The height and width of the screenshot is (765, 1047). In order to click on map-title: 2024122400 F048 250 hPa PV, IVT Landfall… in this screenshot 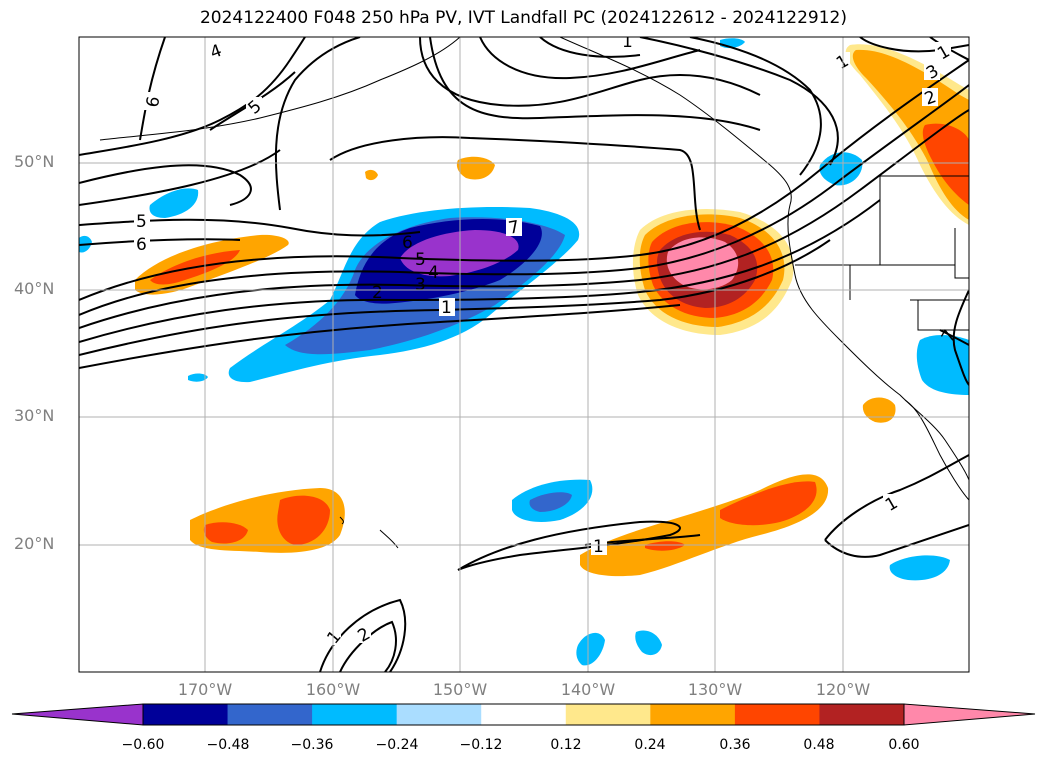, I will do `click(523, 18)`.